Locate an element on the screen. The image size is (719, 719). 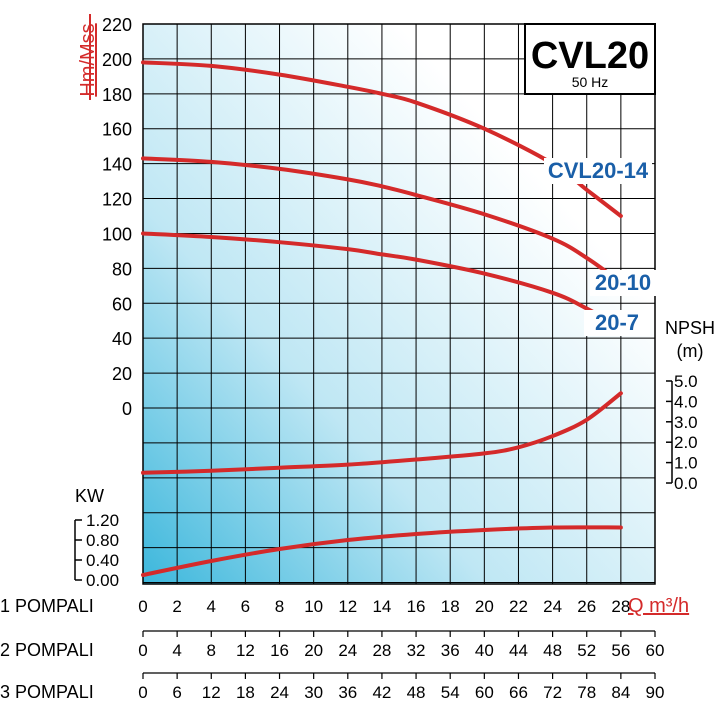
x-tick-label: 30 is located at coordinates (313, 692).